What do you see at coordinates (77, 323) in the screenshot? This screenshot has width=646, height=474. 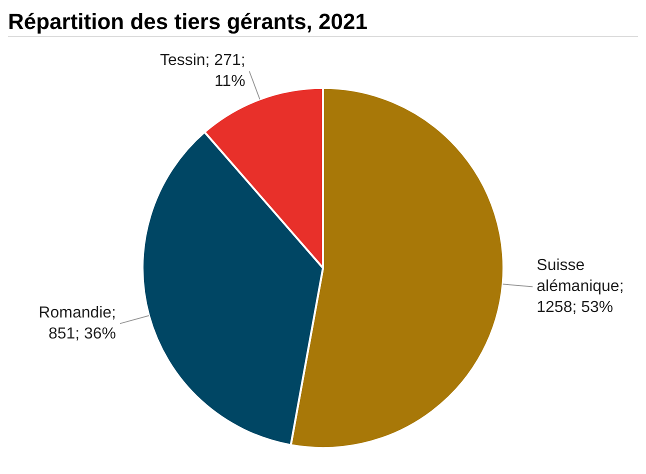 I see `slice-label: Romandie; 851; 36%` at bounding box center [77, 323].